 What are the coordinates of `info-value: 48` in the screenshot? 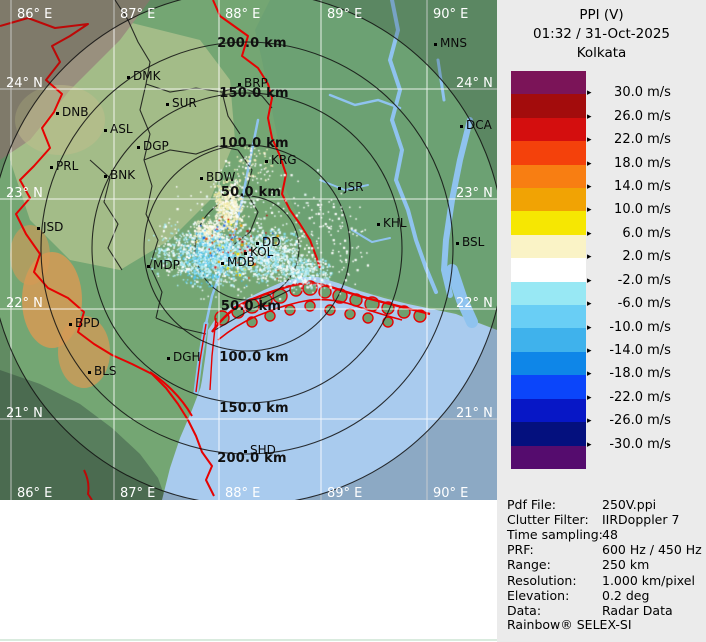 It's located at (610, 535).